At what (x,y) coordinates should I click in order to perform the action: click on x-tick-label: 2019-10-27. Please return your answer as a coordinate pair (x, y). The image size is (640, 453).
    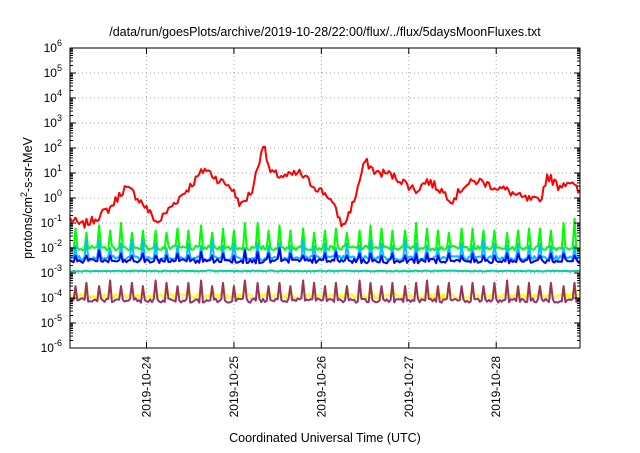
    Looking at the image, I should click on (409, 387).